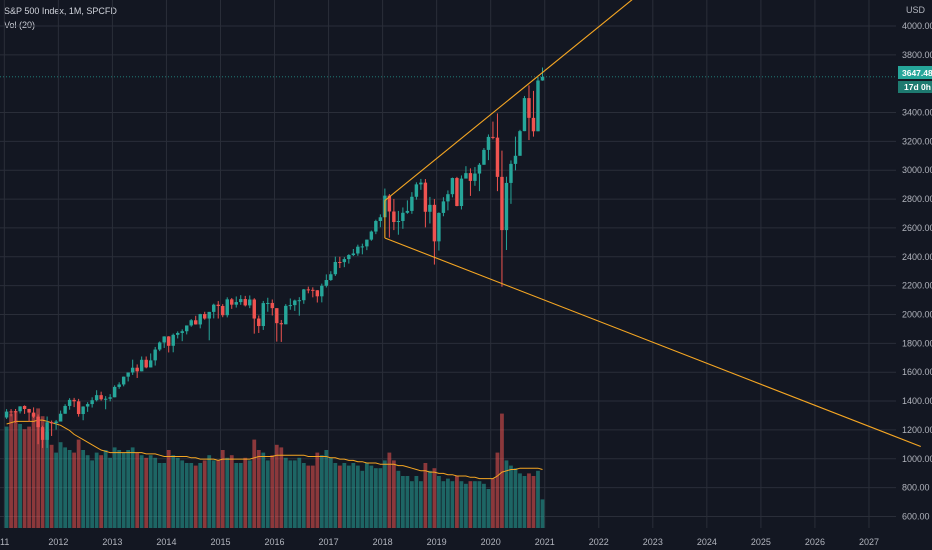 Image resolution: width=932 pixels, height=550 pixels. I want to click on currency-label: USD, so click(916, 10).